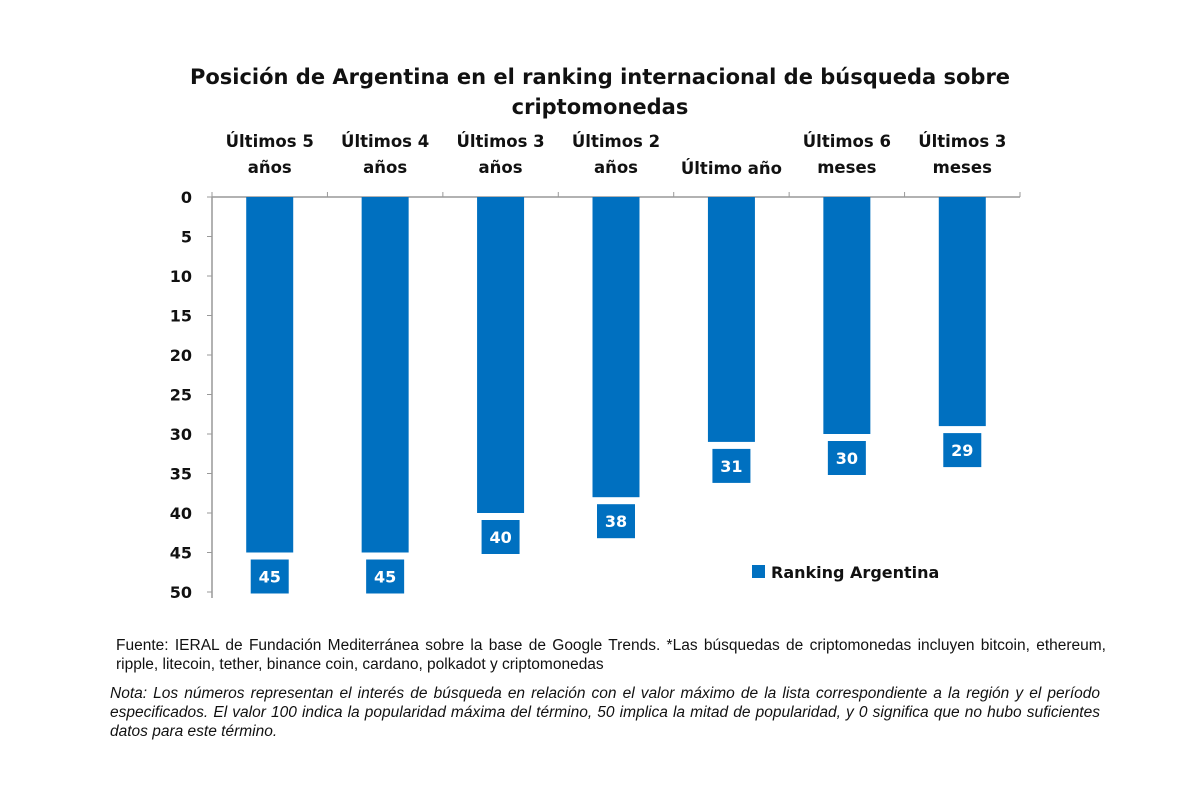 The height and width of the screenshot is (800, 1200). I want to click on y-tick-label: 30, so click(181, 434).